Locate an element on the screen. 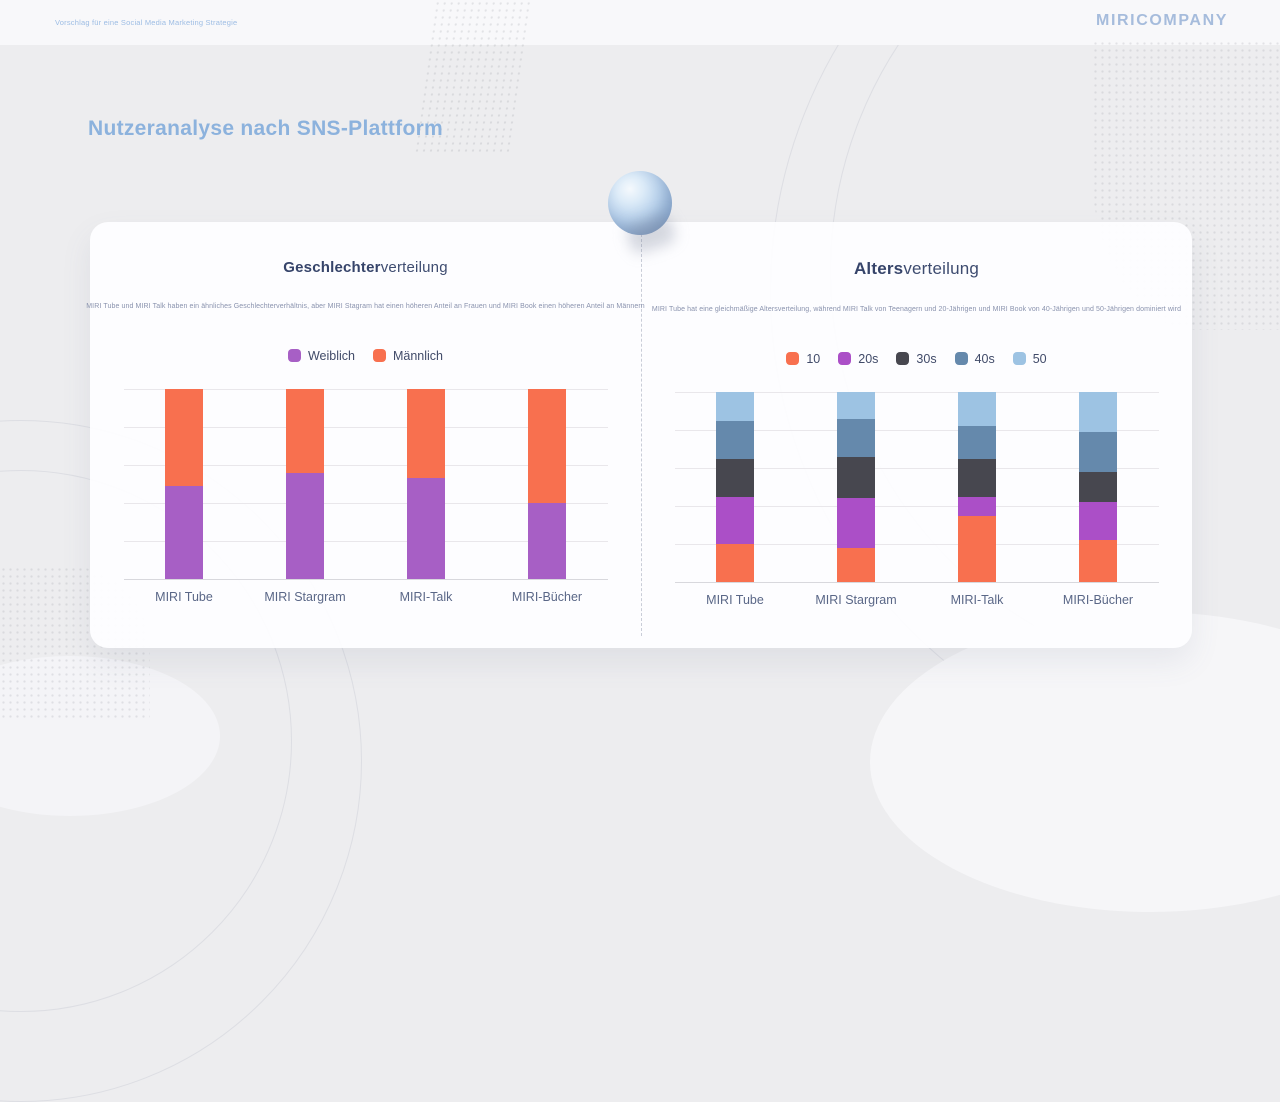 The image size is (1280, 1102). gender-chart-title: Geschlechterverteilung is located at coordinates (365, 267).